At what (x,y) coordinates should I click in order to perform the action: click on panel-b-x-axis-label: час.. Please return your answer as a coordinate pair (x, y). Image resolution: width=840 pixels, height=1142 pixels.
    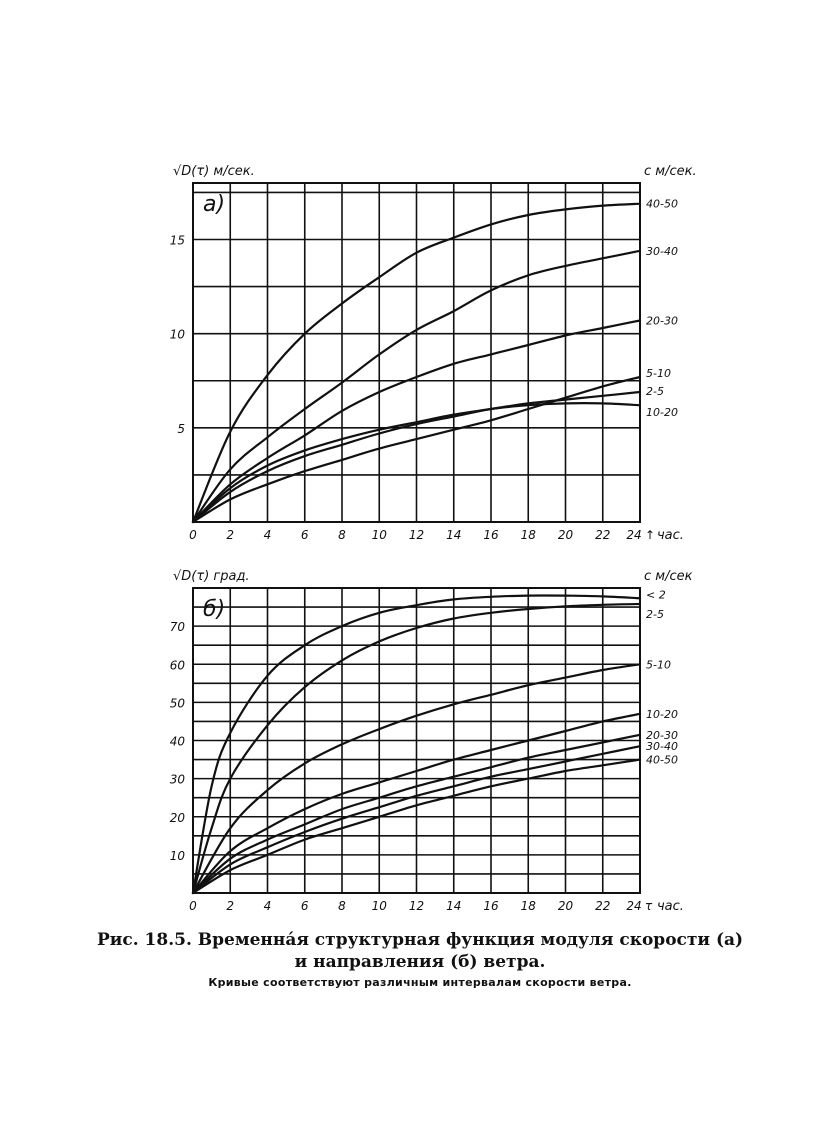
    Looking at the image, I should click on (670, 906).